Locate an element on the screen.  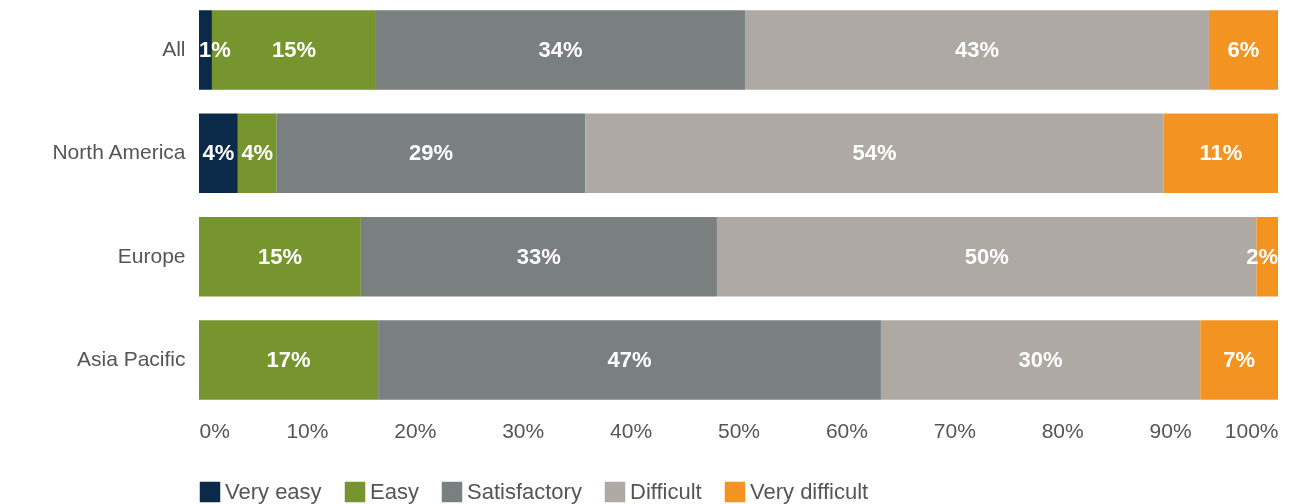
data-label: 34% is located at coordinates (560, 50).